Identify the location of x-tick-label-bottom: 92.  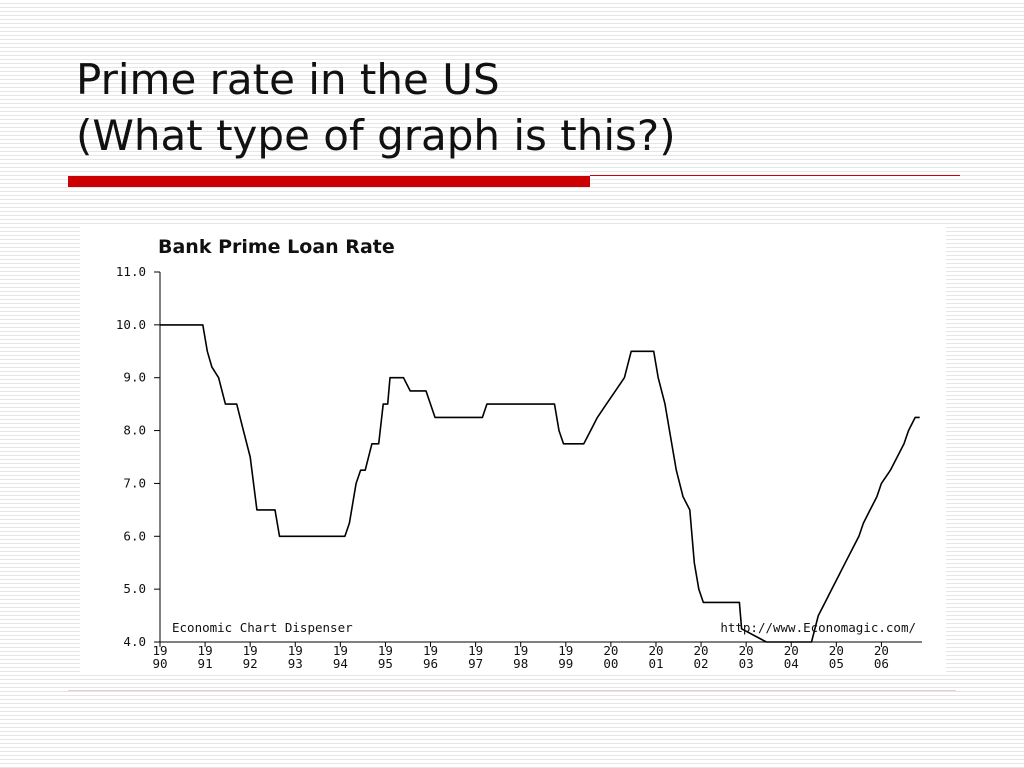
(250, 663).